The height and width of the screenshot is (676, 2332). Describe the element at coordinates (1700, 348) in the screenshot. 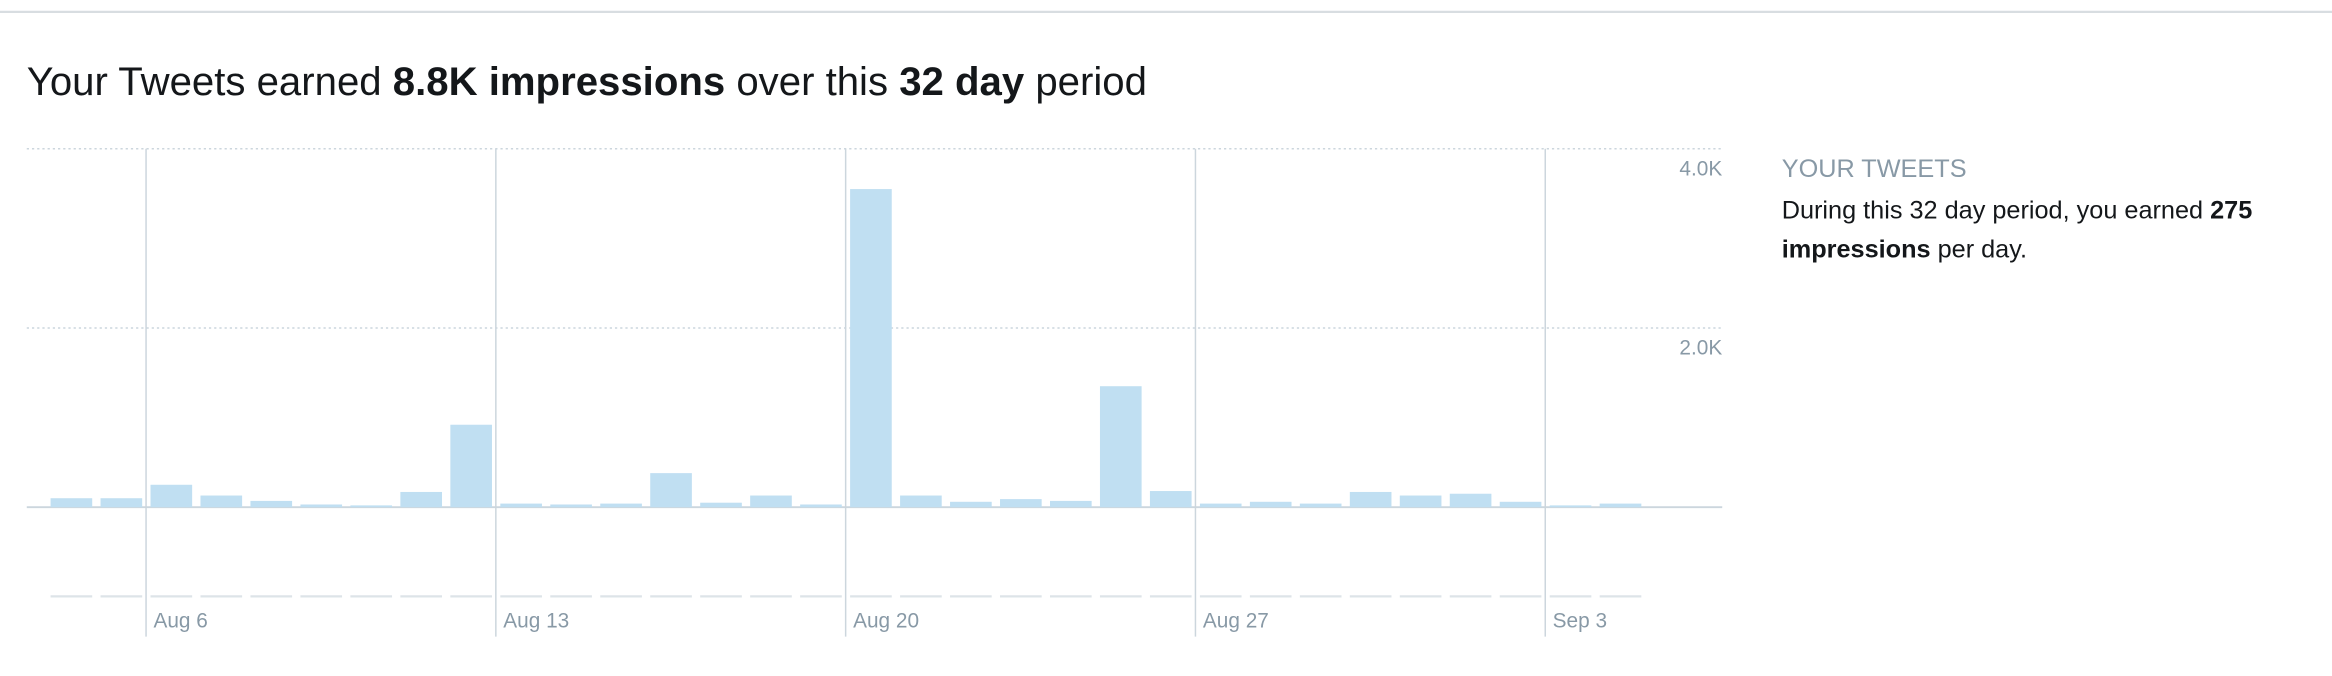

I see `y-tick-label: 2.0K` at that location.